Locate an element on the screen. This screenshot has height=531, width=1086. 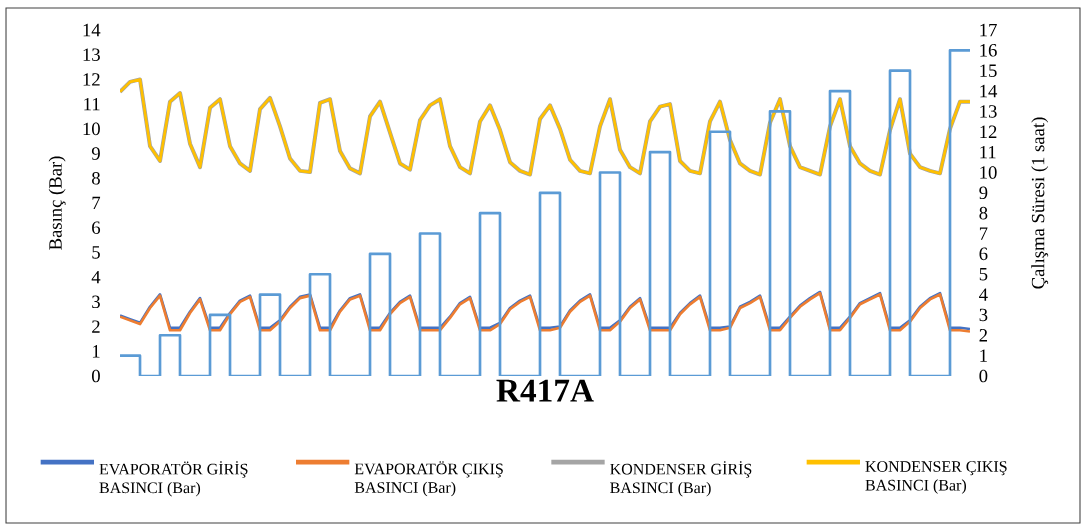
y2-tick-label: 1 is located at coordinates (983, 355).